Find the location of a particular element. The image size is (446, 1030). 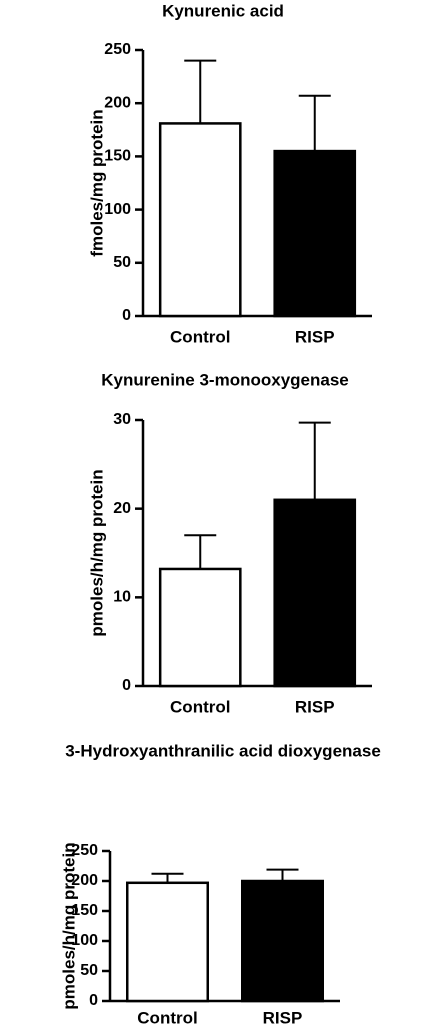

chart-title: 3-Hydroxyanthranilic acid dioxygenase is located at coordinates (223, 750).